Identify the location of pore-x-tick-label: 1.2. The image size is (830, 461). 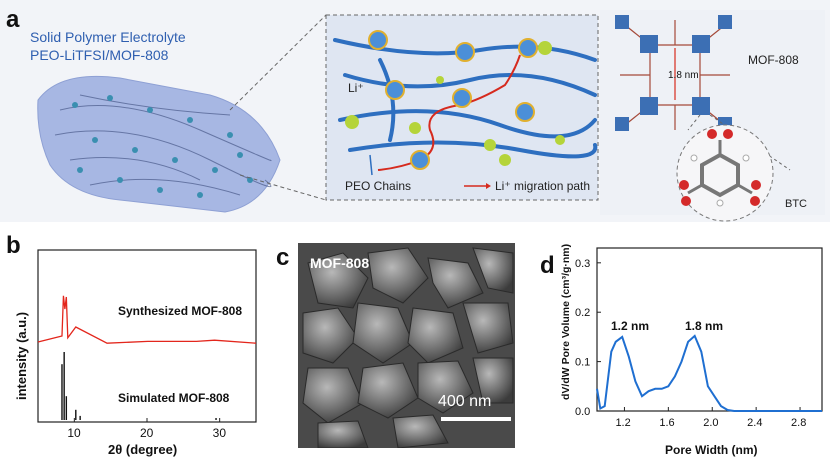
(622, 423).